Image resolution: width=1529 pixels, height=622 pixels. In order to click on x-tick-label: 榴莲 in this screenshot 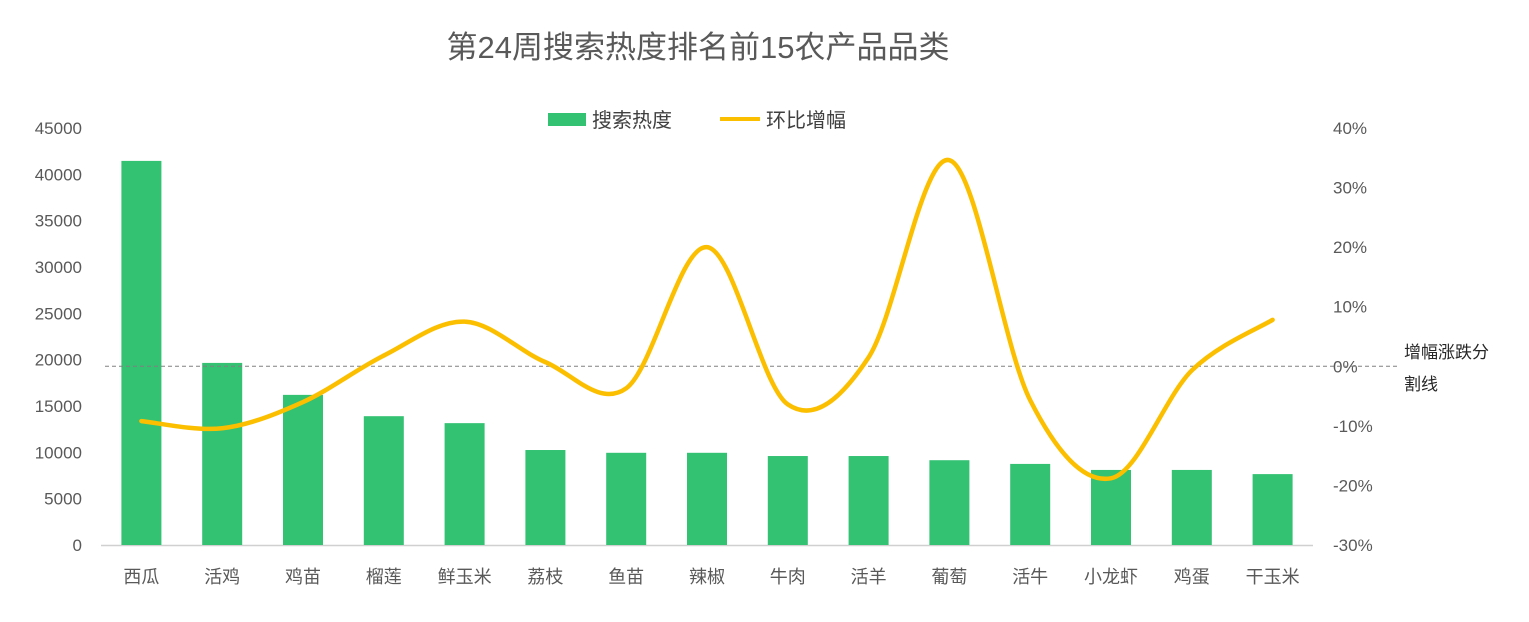, I will do `click(384, 577)`.